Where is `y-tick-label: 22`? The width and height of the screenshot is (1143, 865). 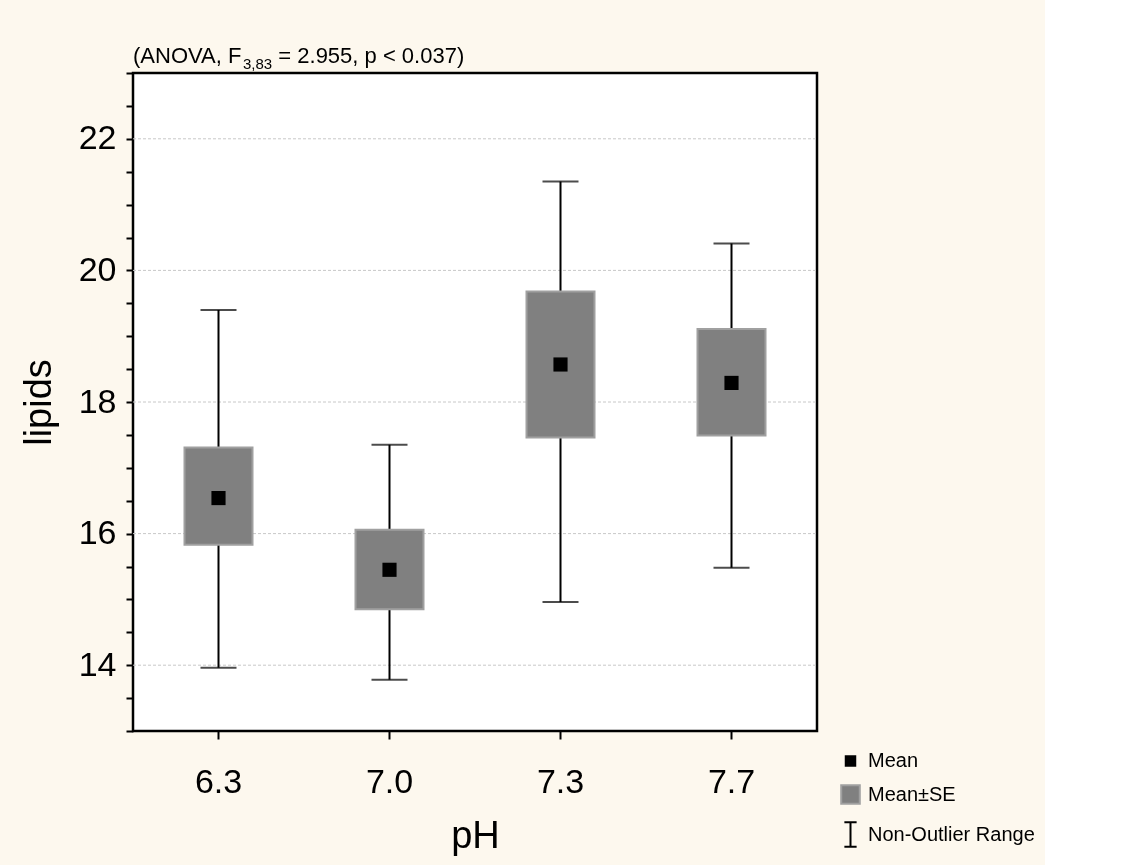
y-tick-label: 22 is located at coordinates (97, 137).